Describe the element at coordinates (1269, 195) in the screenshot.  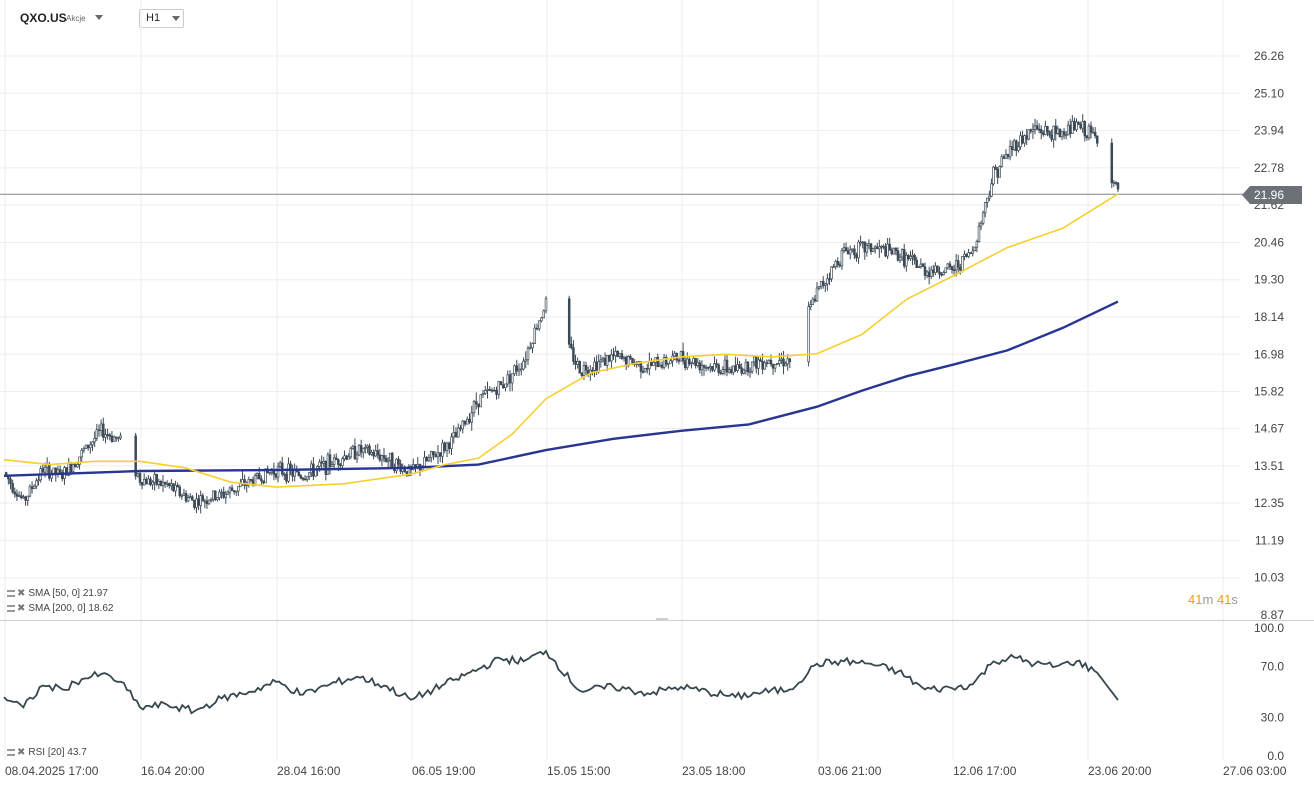
I see `current-price-value: 21.96` at that location.